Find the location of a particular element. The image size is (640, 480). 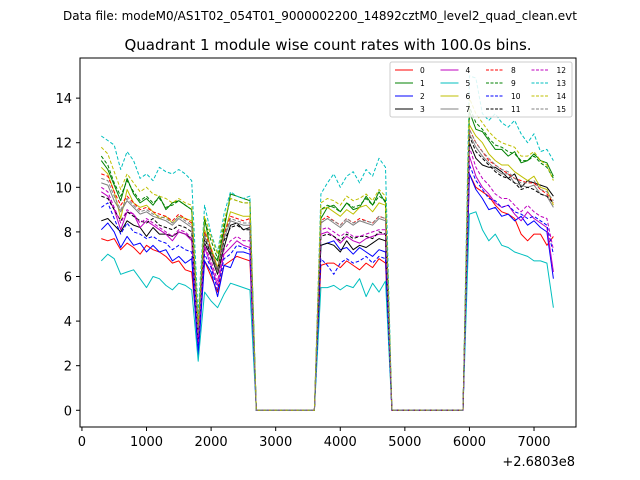

x-tick-label: 0 is located at coordinates (82, 442).